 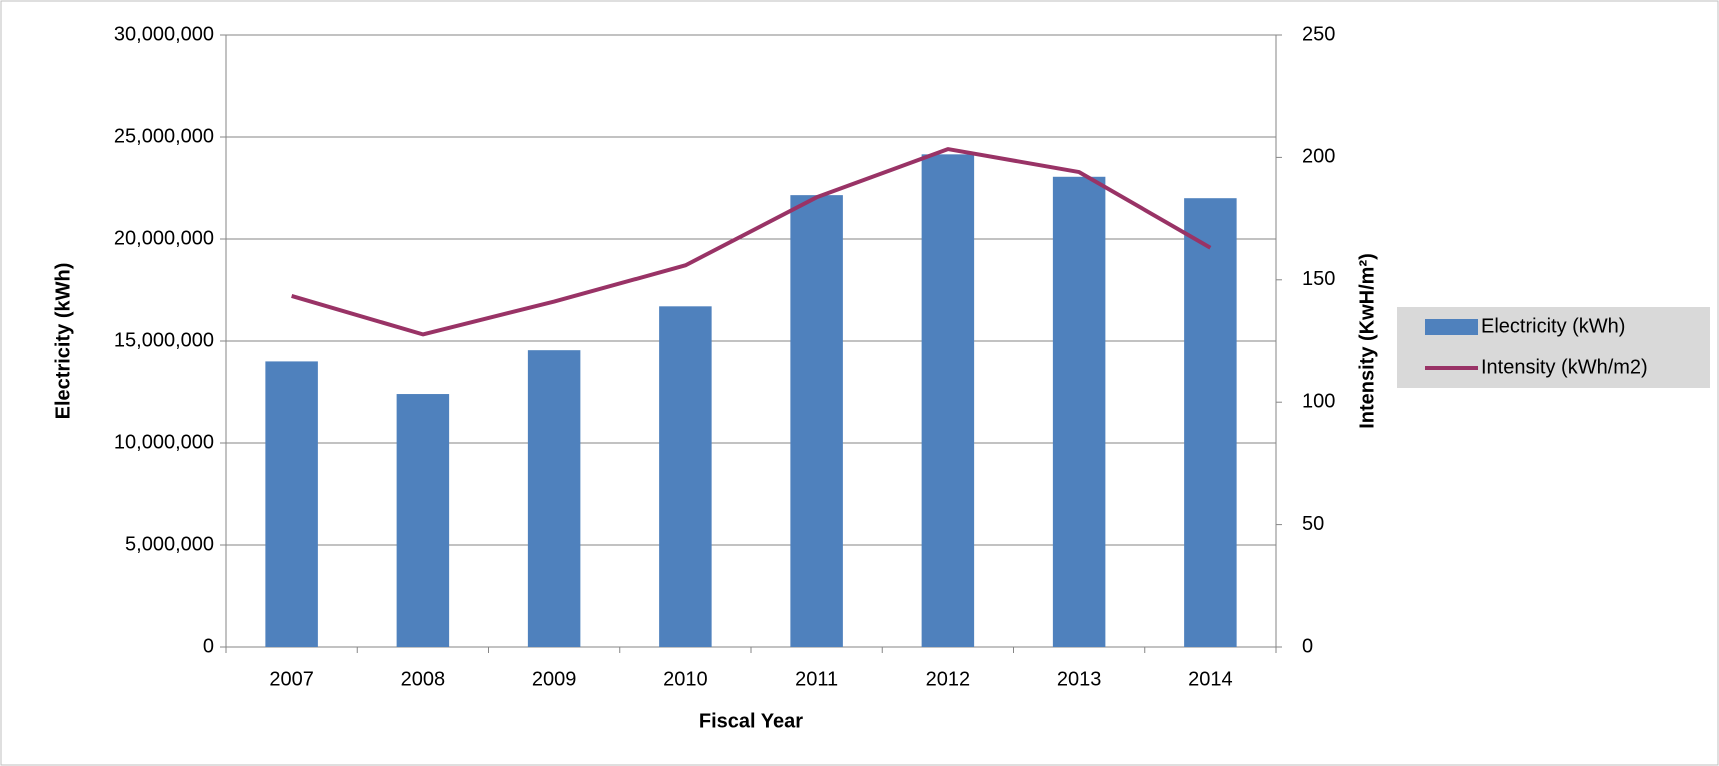 I want to click on y-tick-label: 10,000,000, so click(x=164, y=442).